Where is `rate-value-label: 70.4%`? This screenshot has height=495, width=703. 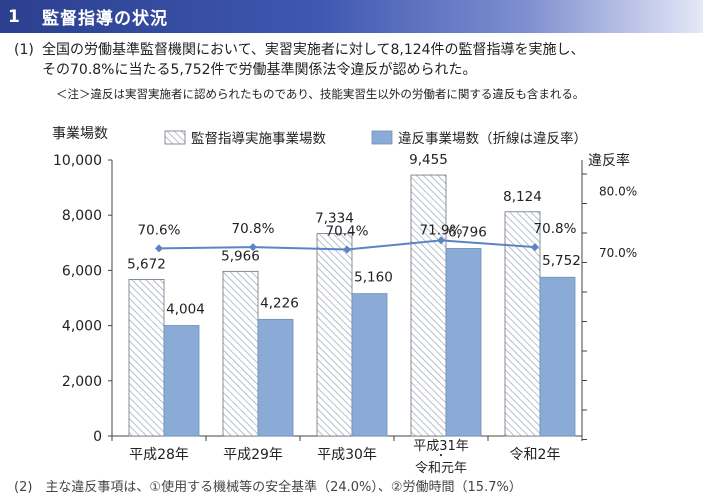 rate-value-label: 70.4% is located at coordinates (347, 232).